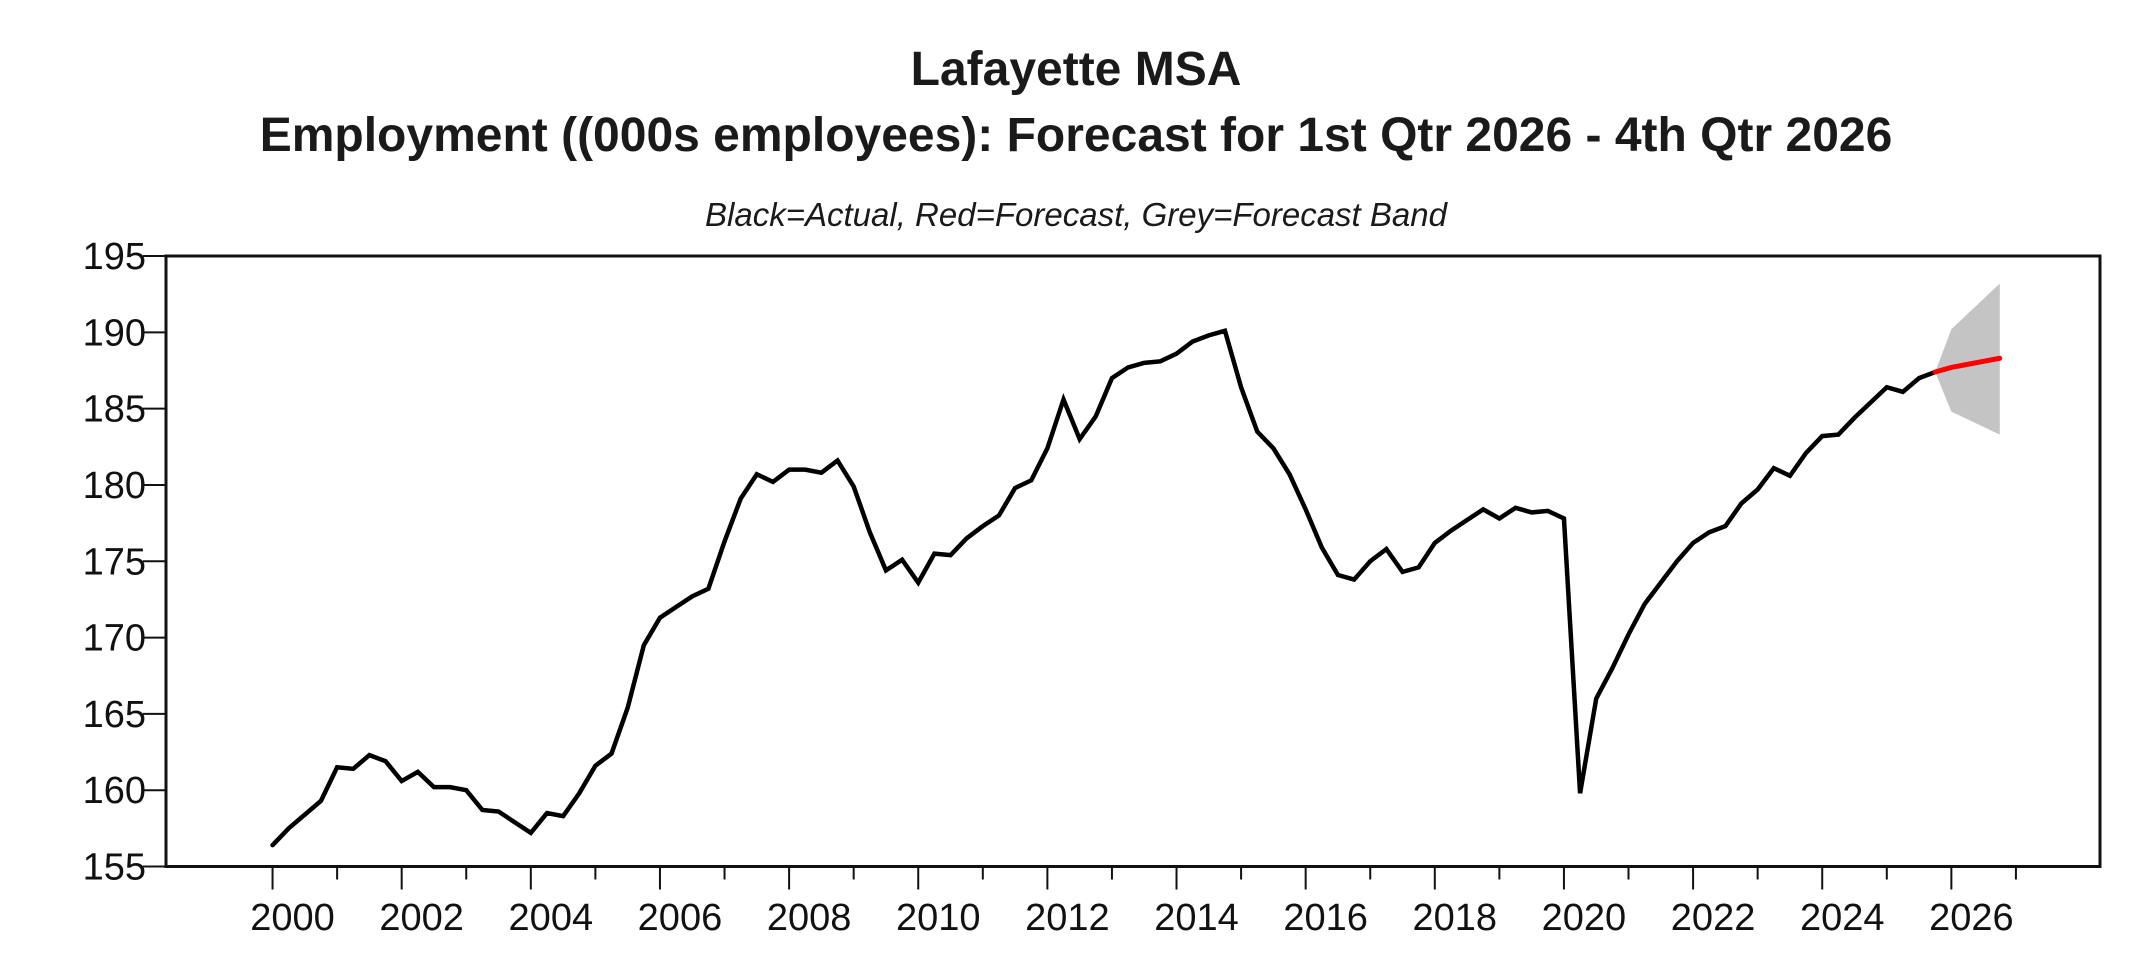  What do you see at coordinates (1967, 365) in the screenshot?
I see `forecast-line` at bounding box center [1967, 365].